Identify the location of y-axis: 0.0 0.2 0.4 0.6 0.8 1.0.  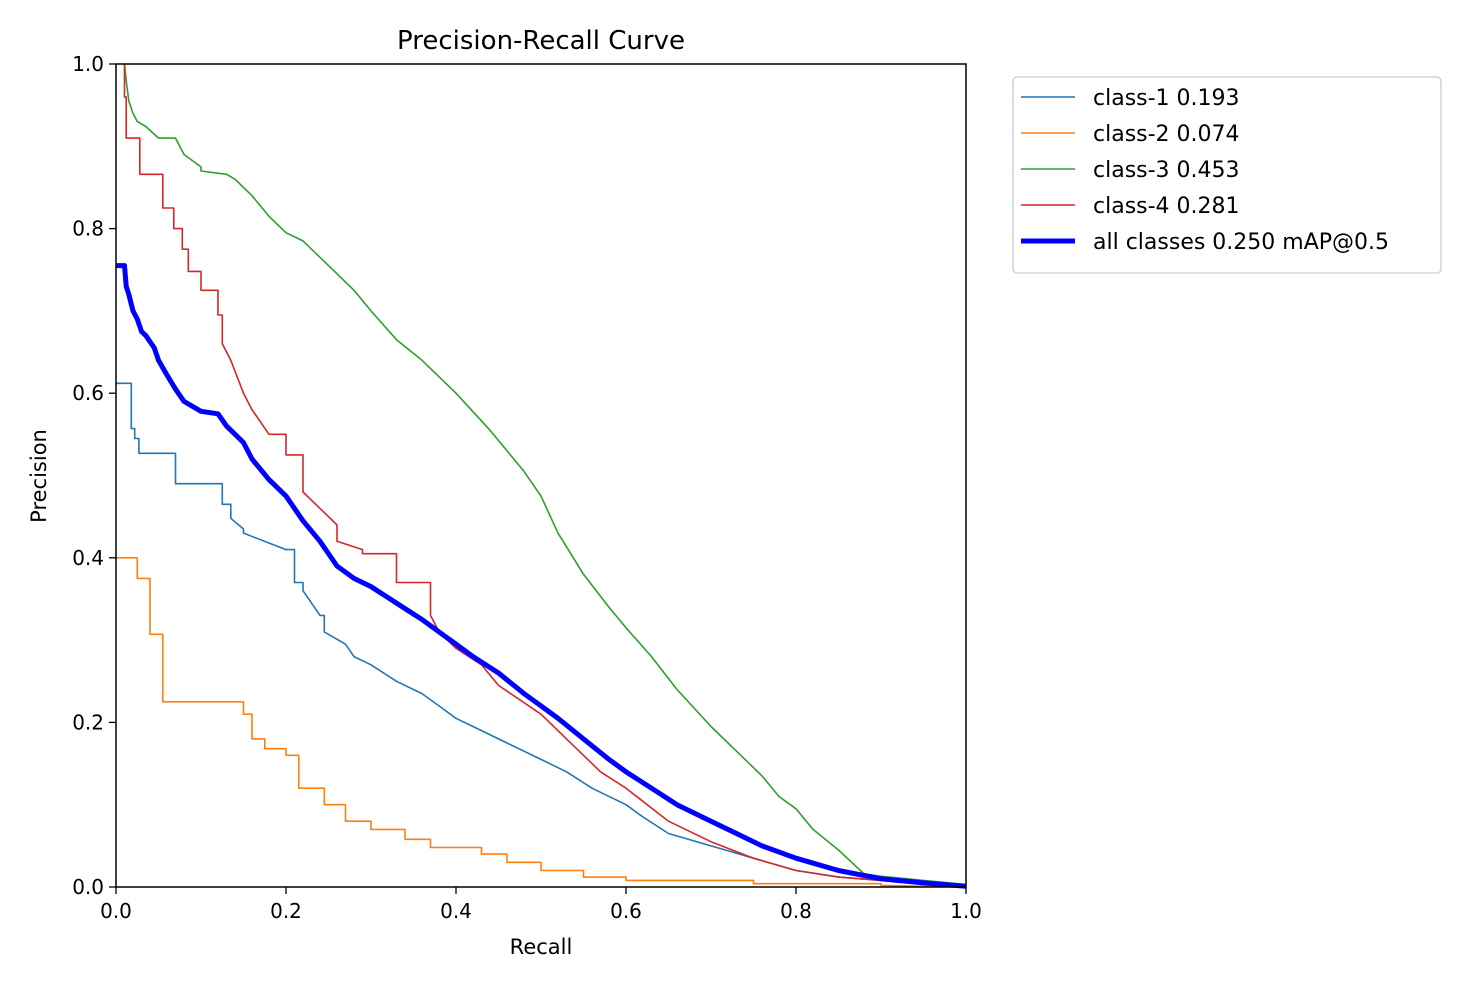
(94, 475).